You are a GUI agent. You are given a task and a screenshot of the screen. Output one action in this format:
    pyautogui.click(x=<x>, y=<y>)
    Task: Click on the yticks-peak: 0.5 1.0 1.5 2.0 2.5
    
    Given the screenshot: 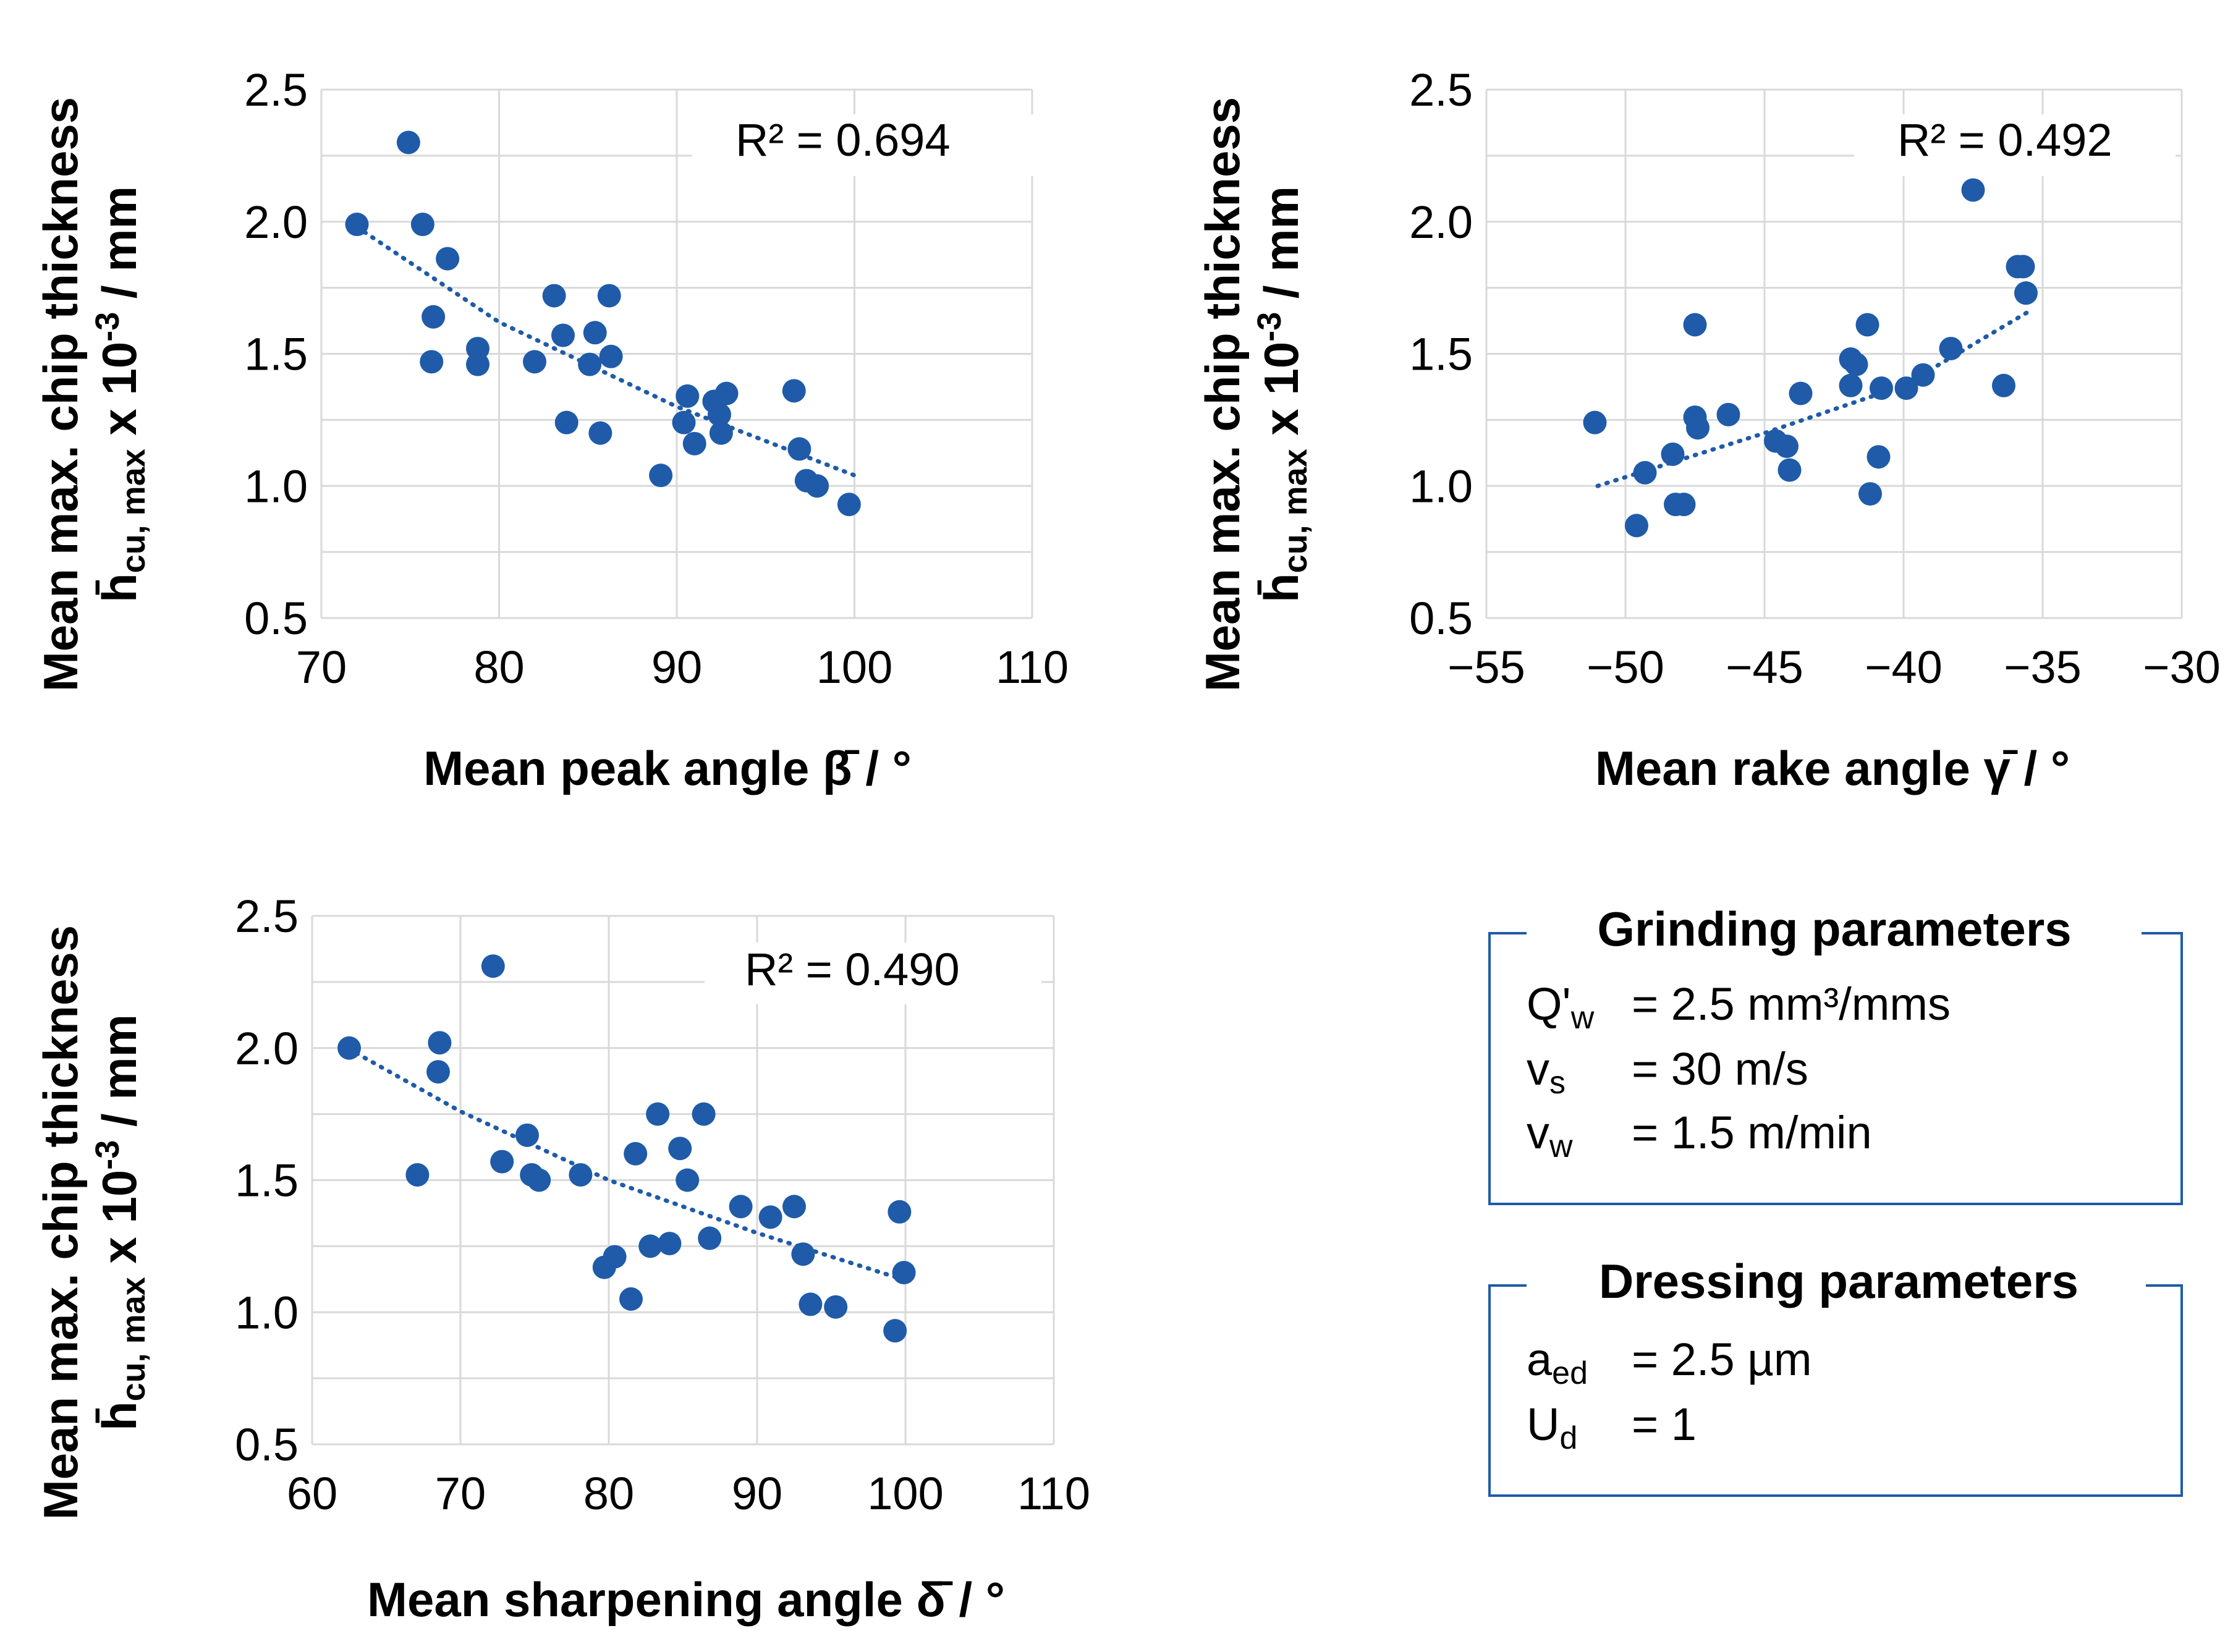 What is the action you would take?
    pyautogui.click(x=276, y=354)
    